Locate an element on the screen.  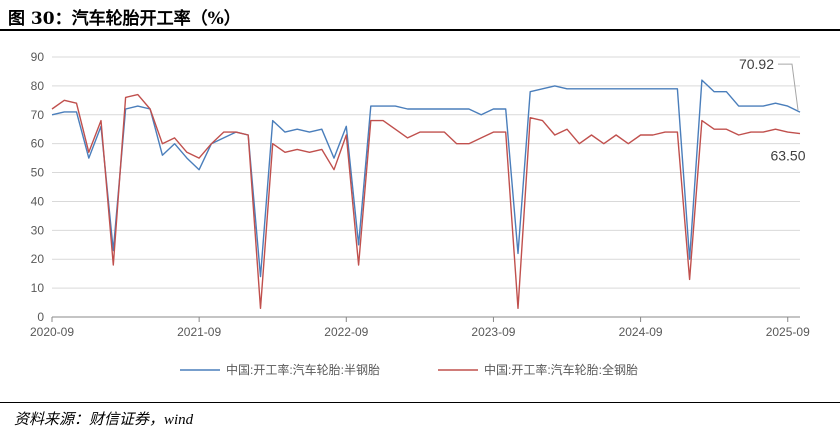
x-tick-label: 2021-09 is located at coordinates (199, 332).